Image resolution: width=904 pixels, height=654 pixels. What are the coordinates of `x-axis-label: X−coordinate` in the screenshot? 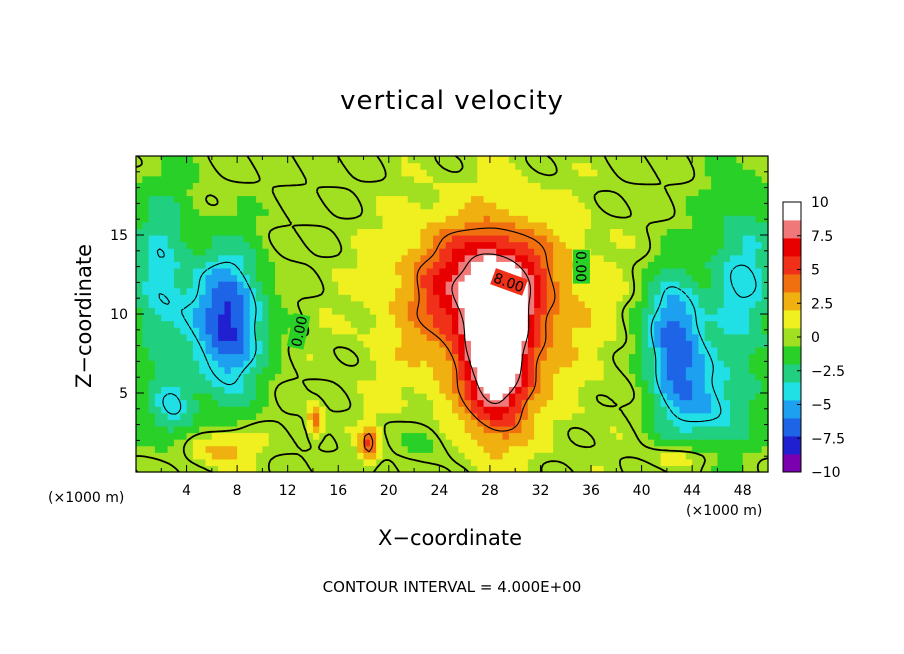 It's located at (450, 538).